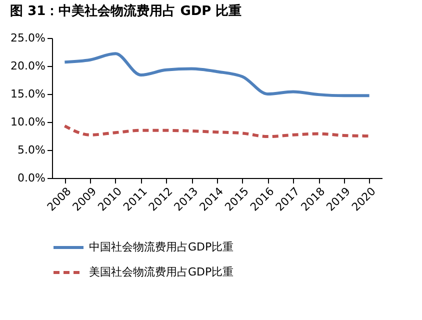 This screenshot has height=320, width=422. I want to click on y-tick-label: 0.0%, so click(32, 178).